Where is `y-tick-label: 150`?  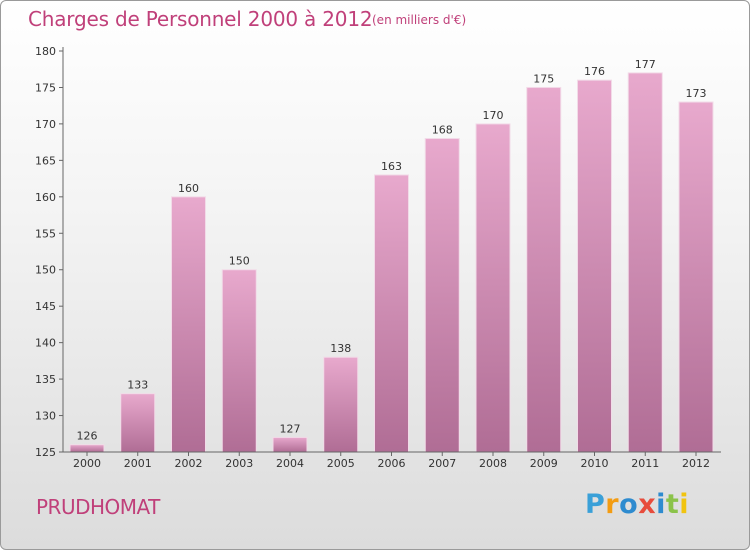
y-tick-label: 150 is located at coordinates (45, 270).